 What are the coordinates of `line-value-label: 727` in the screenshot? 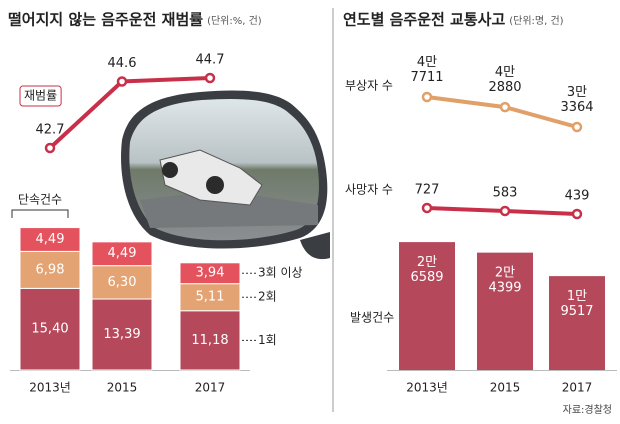 It's located at (427, 190).